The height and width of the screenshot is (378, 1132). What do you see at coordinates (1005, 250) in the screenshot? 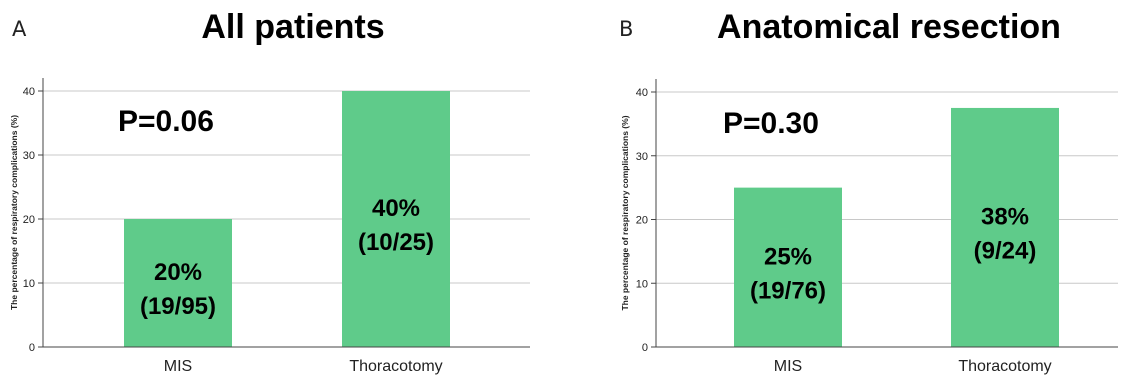
I see `bar-label-count: (9/24)` at bounding box center [1005, 250].